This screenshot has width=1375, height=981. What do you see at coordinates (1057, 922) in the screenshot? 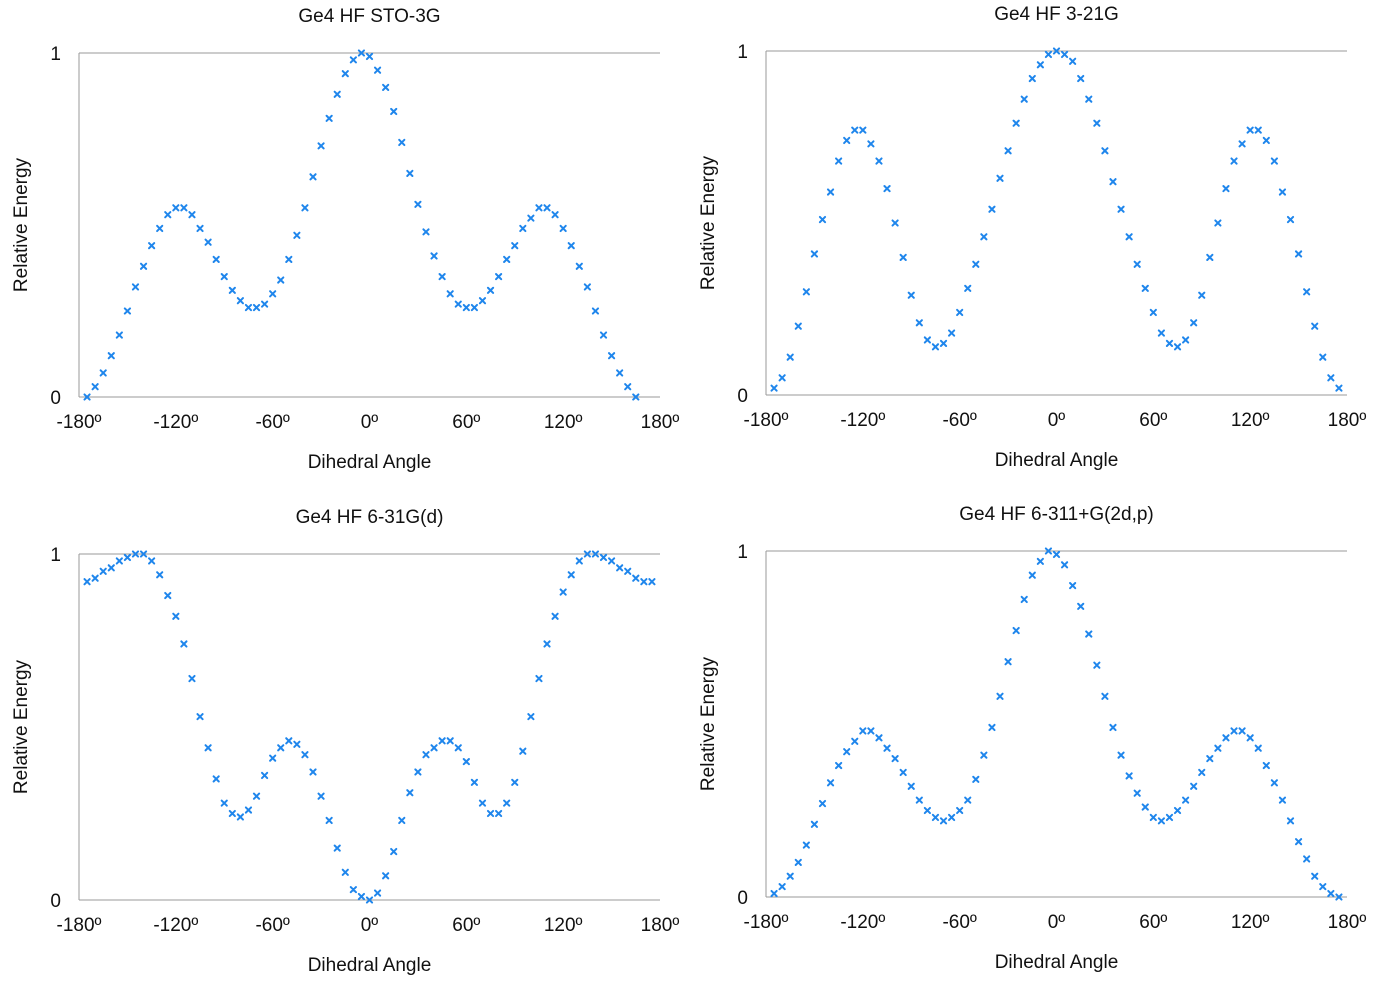
I see `x-tick-label: 0º` at bounding box center [1057, 922].